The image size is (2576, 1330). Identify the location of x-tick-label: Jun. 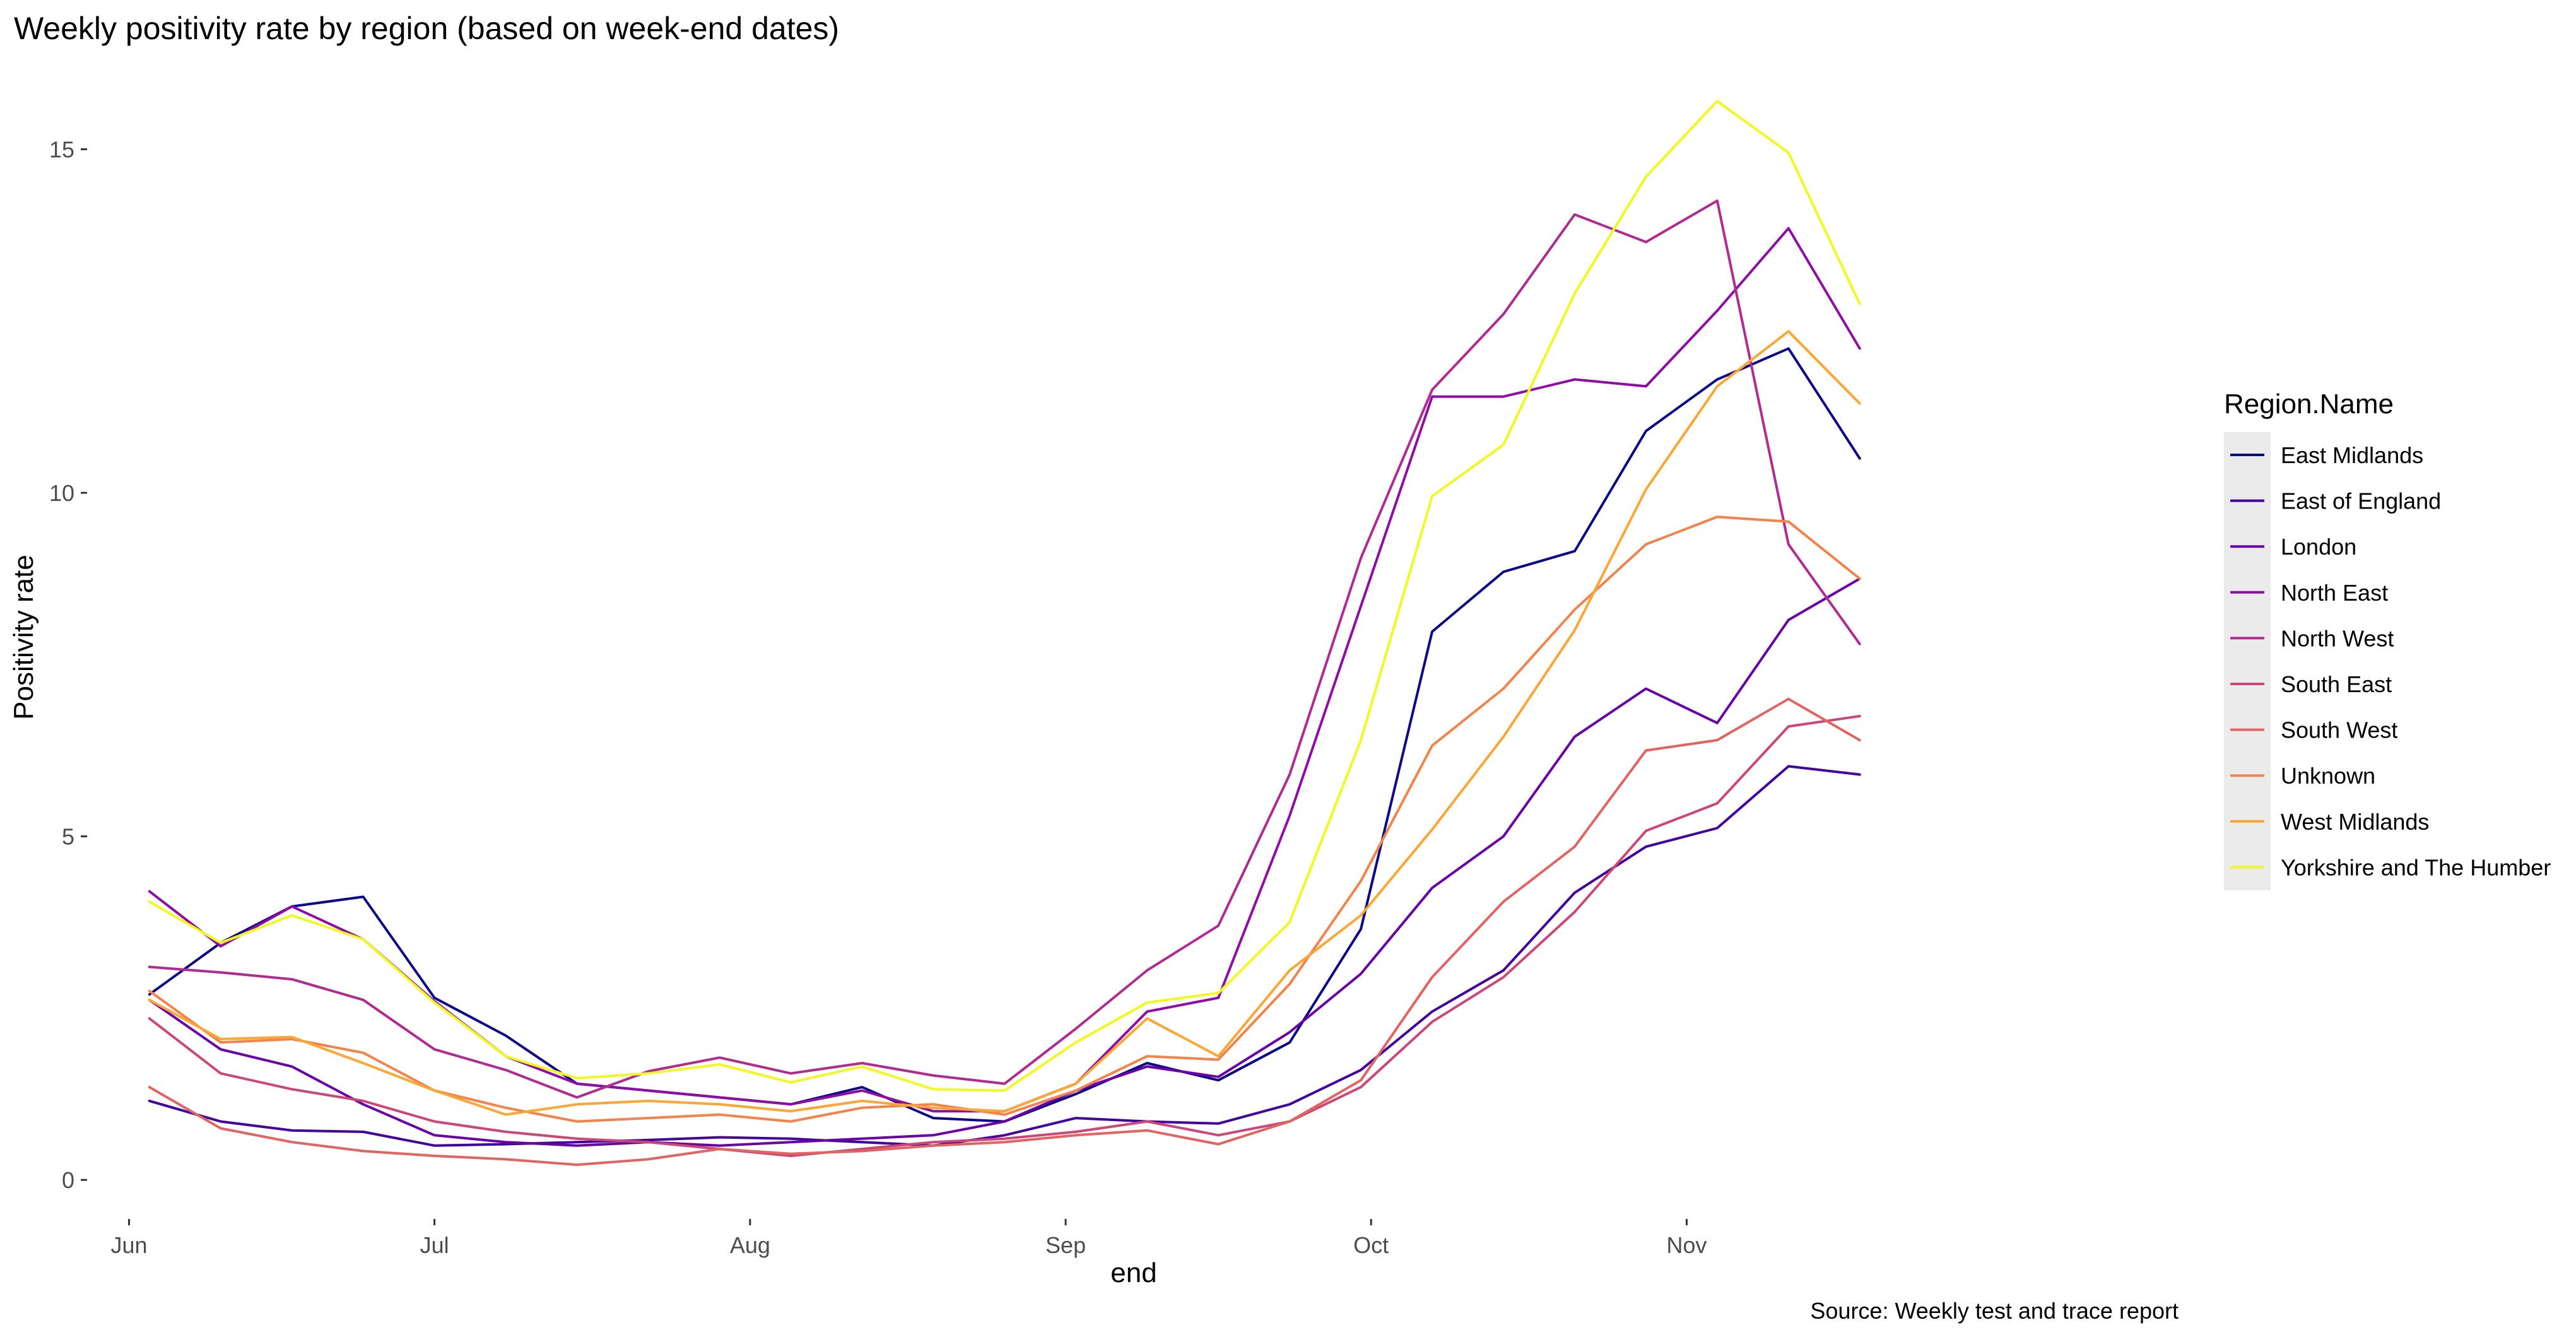
(129, 1245).